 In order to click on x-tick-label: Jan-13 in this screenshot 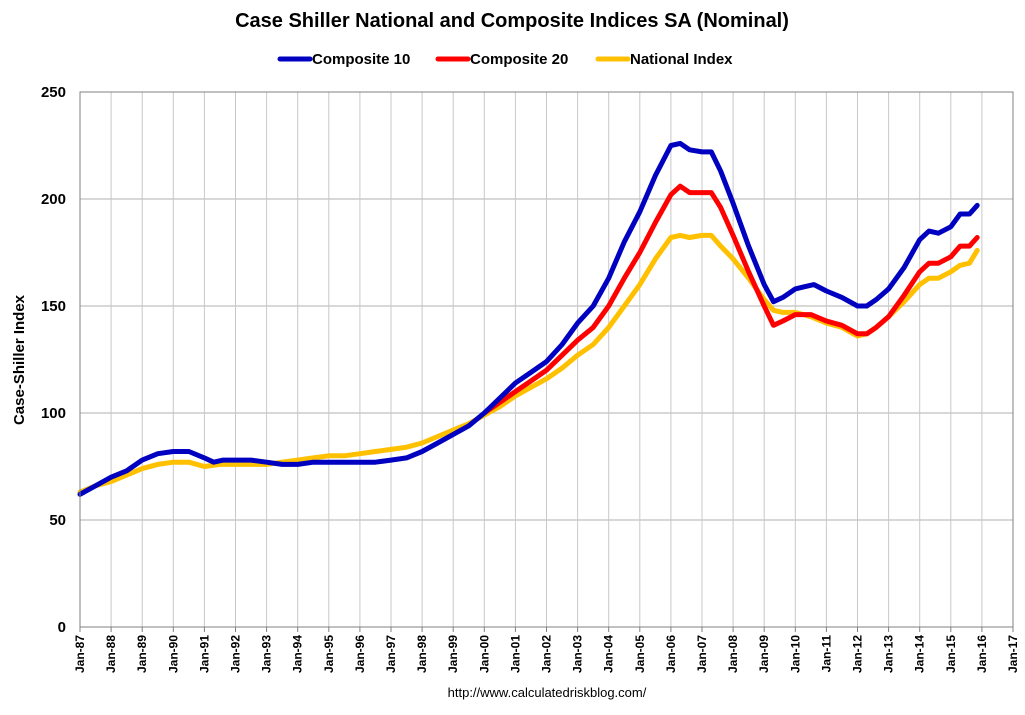, I will do `click(889, 654)`.